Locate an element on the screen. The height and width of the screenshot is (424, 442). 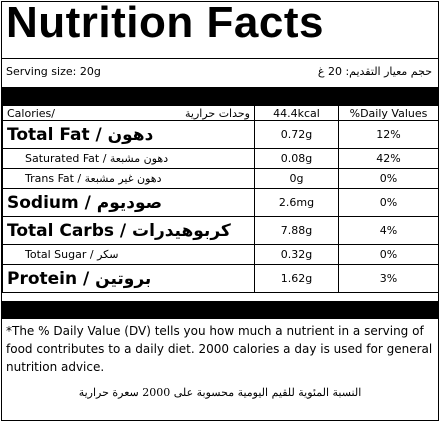
nutrient-name-arabic: سكر is located at coordinates (108, 254).